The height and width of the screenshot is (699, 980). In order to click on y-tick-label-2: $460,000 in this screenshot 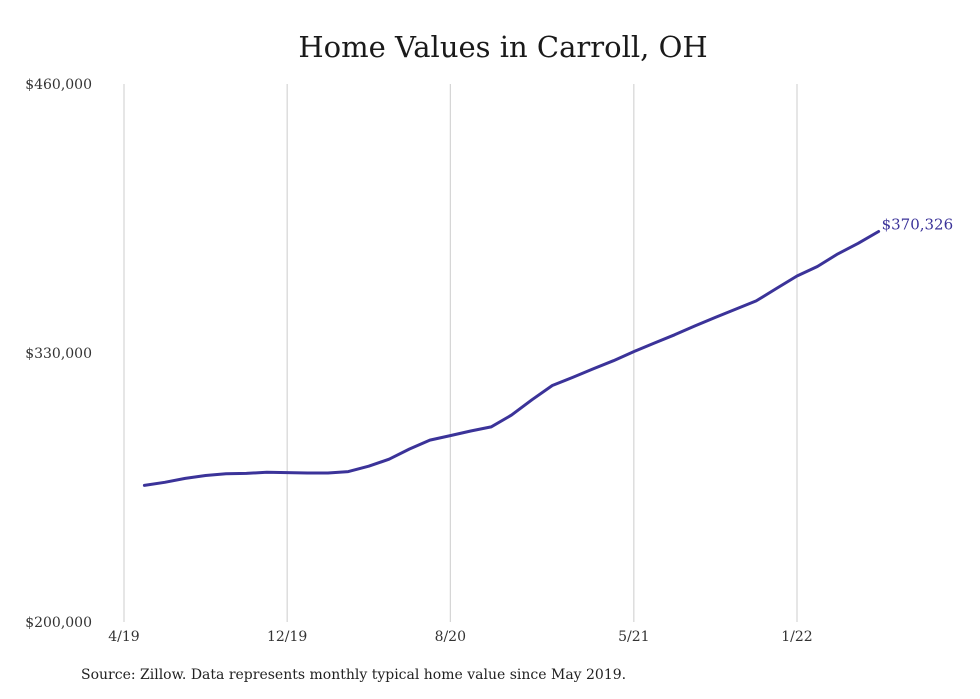, I will do `click(58, 85)`.